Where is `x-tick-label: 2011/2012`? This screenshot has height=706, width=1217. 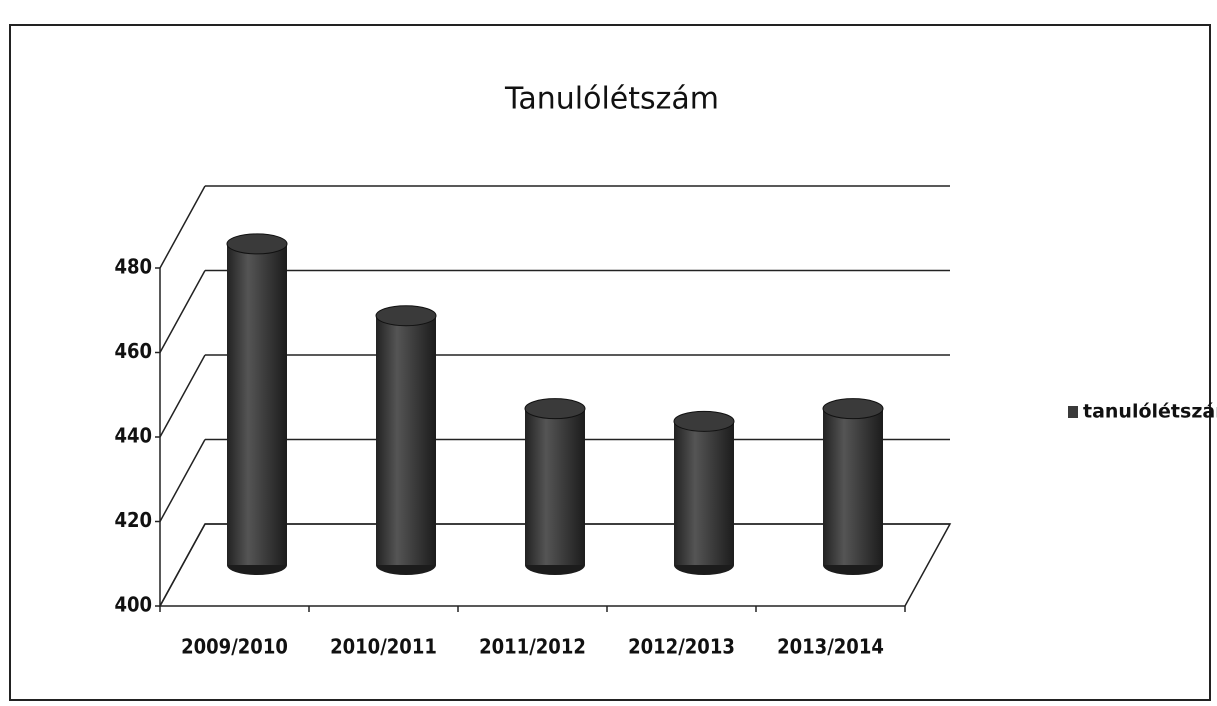 x-tick-label: 2011/2012 is located at coordinates (532, 647).